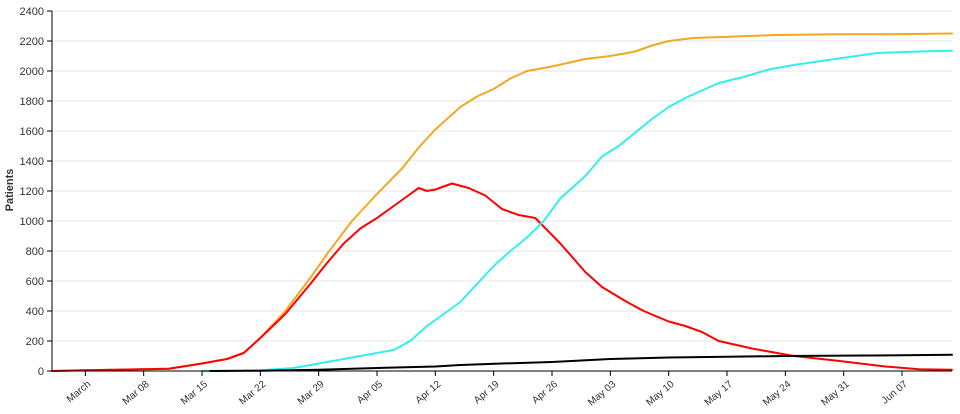 This screenshot has width=960, height=414. I want to click on x-tick-label: Apr 05, so click(370, 393).